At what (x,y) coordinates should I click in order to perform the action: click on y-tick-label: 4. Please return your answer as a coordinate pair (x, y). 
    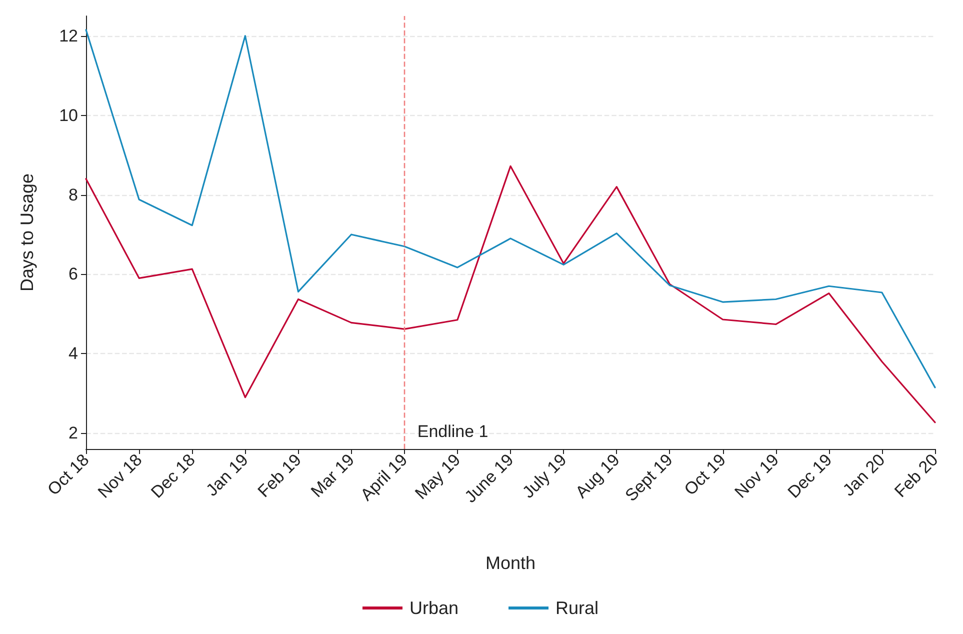
    Looking at the image, I should click on (73, 354).